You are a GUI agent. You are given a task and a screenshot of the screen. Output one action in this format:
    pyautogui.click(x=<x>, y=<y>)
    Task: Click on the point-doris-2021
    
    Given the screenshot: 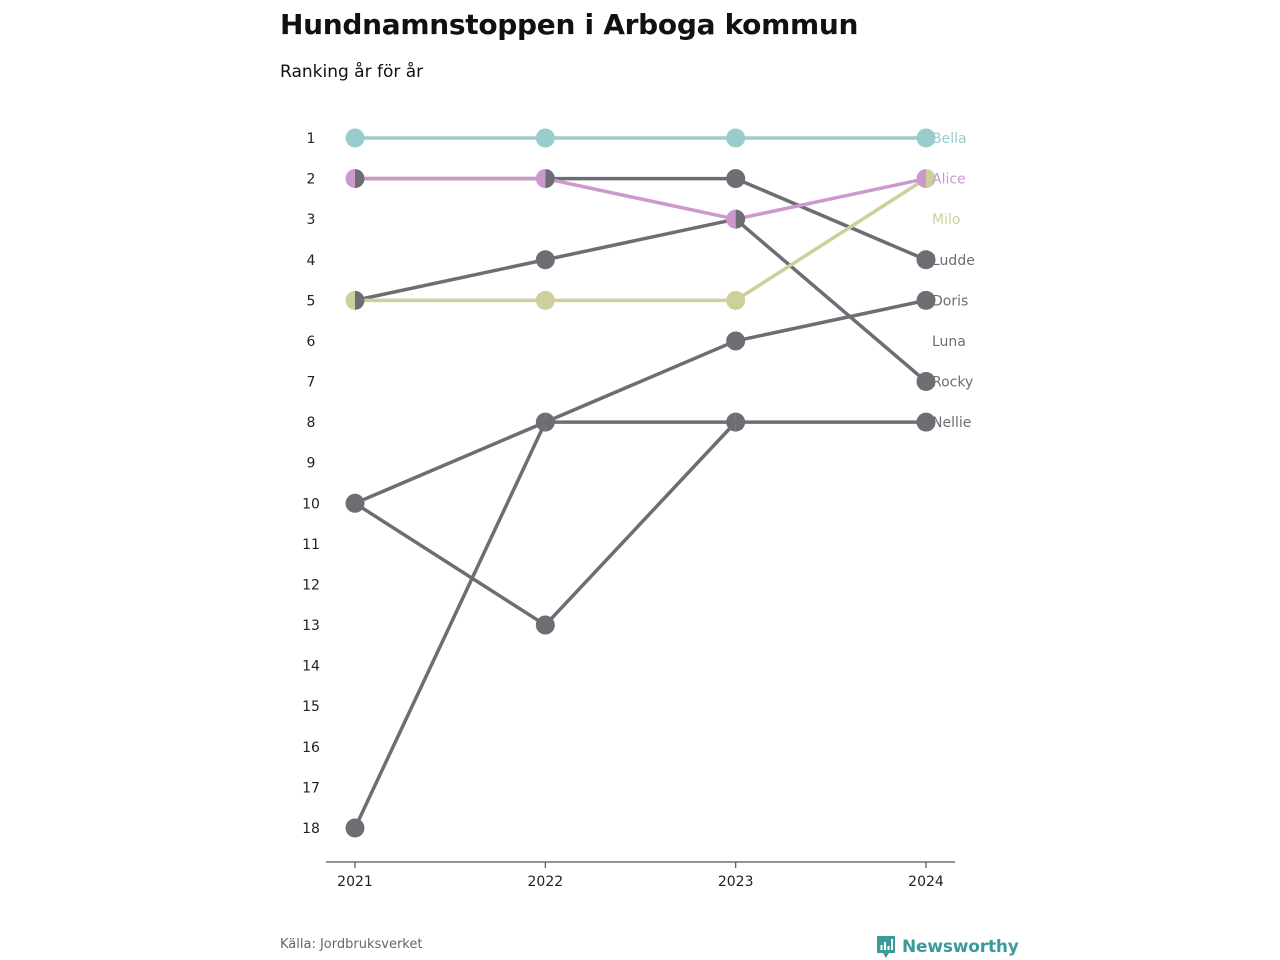 What is the action you would take?
    pyautogui.click(x=350, y=503)
    